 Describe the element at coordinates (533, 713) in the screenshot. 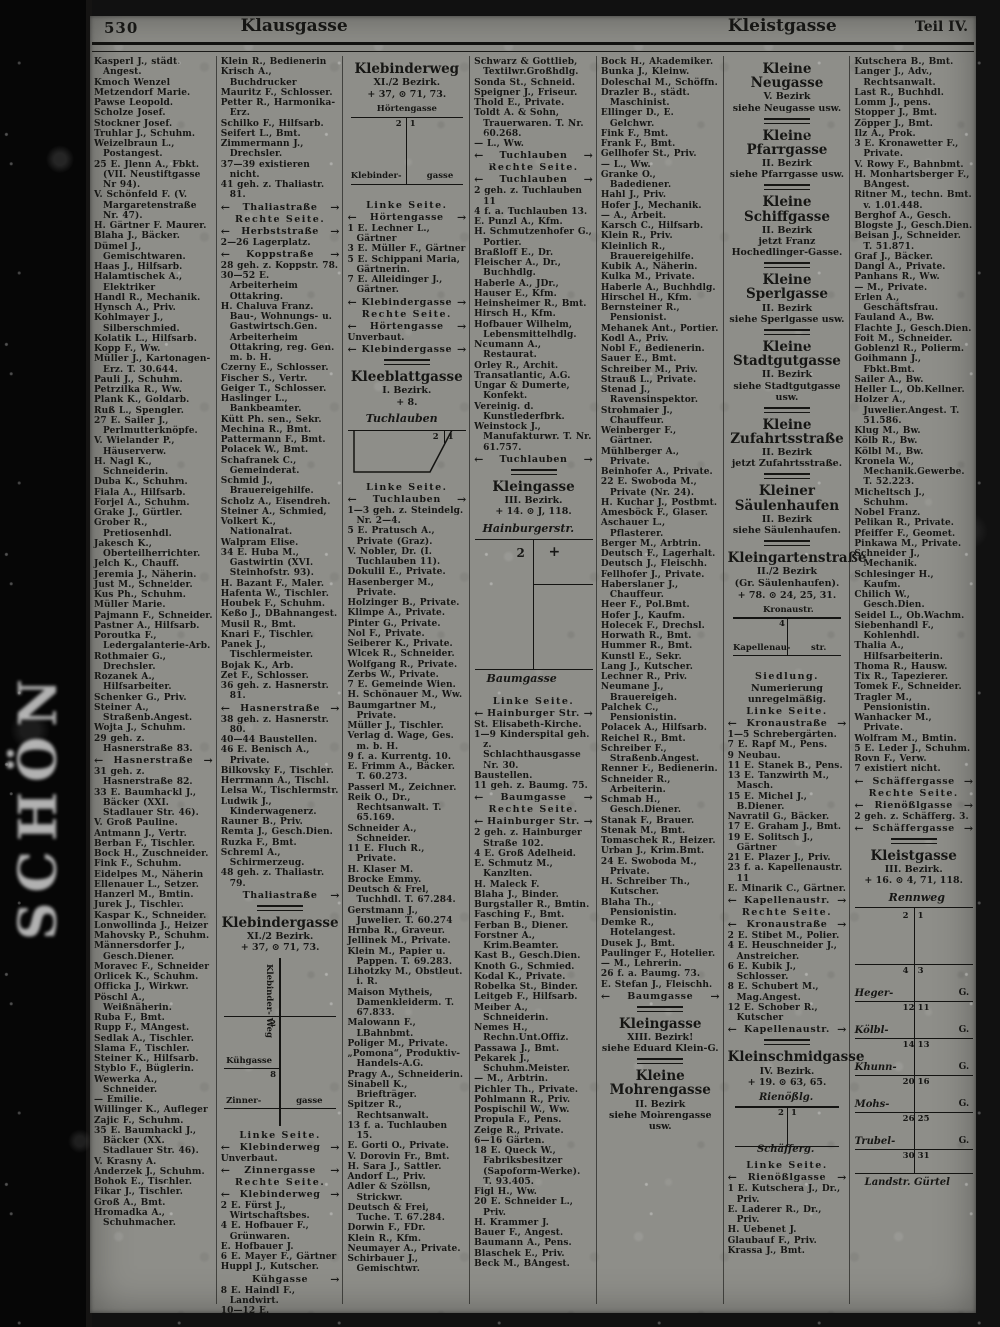

I see `cross-street-name: Hainburger Str.` at that location.